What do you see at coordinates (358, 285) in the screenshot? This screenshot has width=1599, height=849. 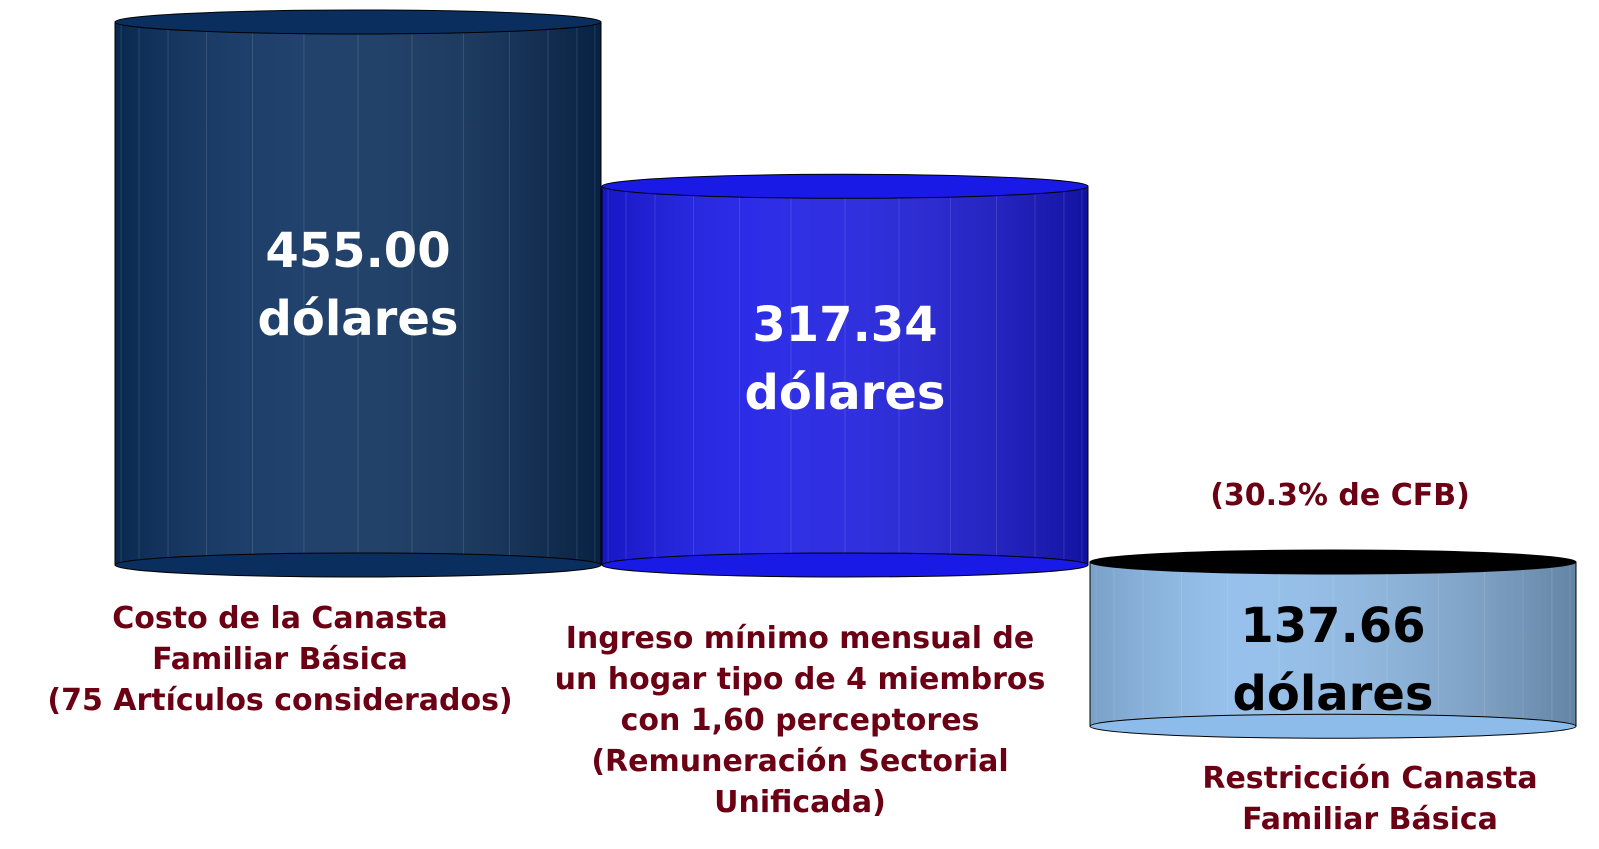 I see `value-label: 455.00 dólares` at bounding box center [358, 285].